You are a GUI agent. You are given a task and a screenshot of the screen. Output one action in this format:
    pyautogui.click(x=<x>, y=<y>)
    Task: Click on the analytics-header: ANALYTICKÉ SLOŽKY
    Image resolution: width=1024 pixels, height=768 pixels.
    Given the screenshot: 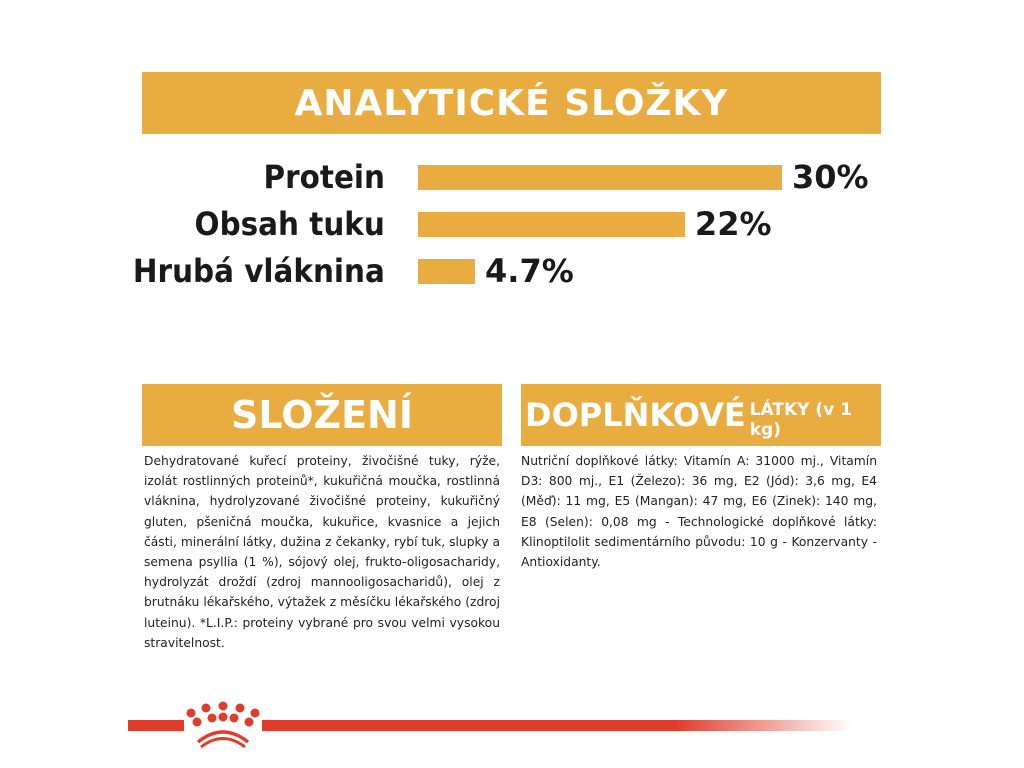 What is the action you would take?
    pyautogui.click(x=511, y=103)
    